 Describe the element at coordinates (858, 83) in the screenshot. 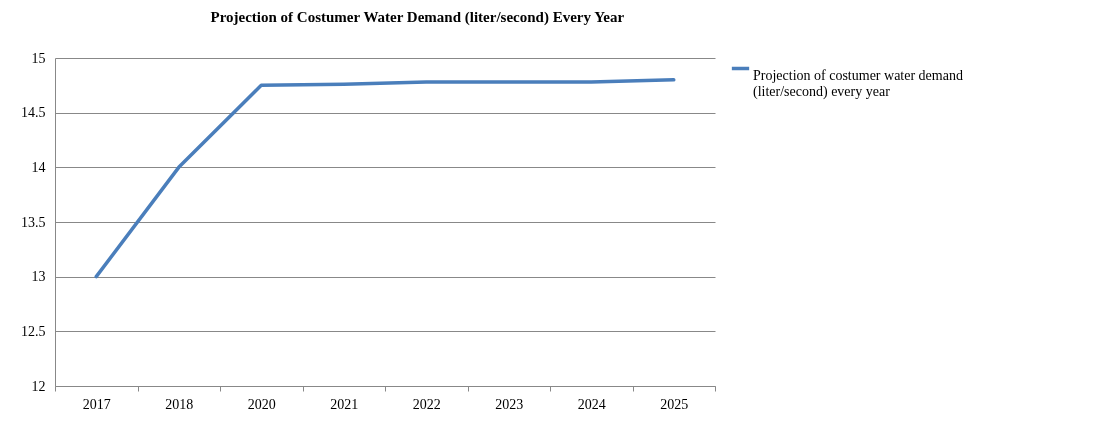

I see `legend-label: Projection of costumer water demand (liter/second) every year` at that location.